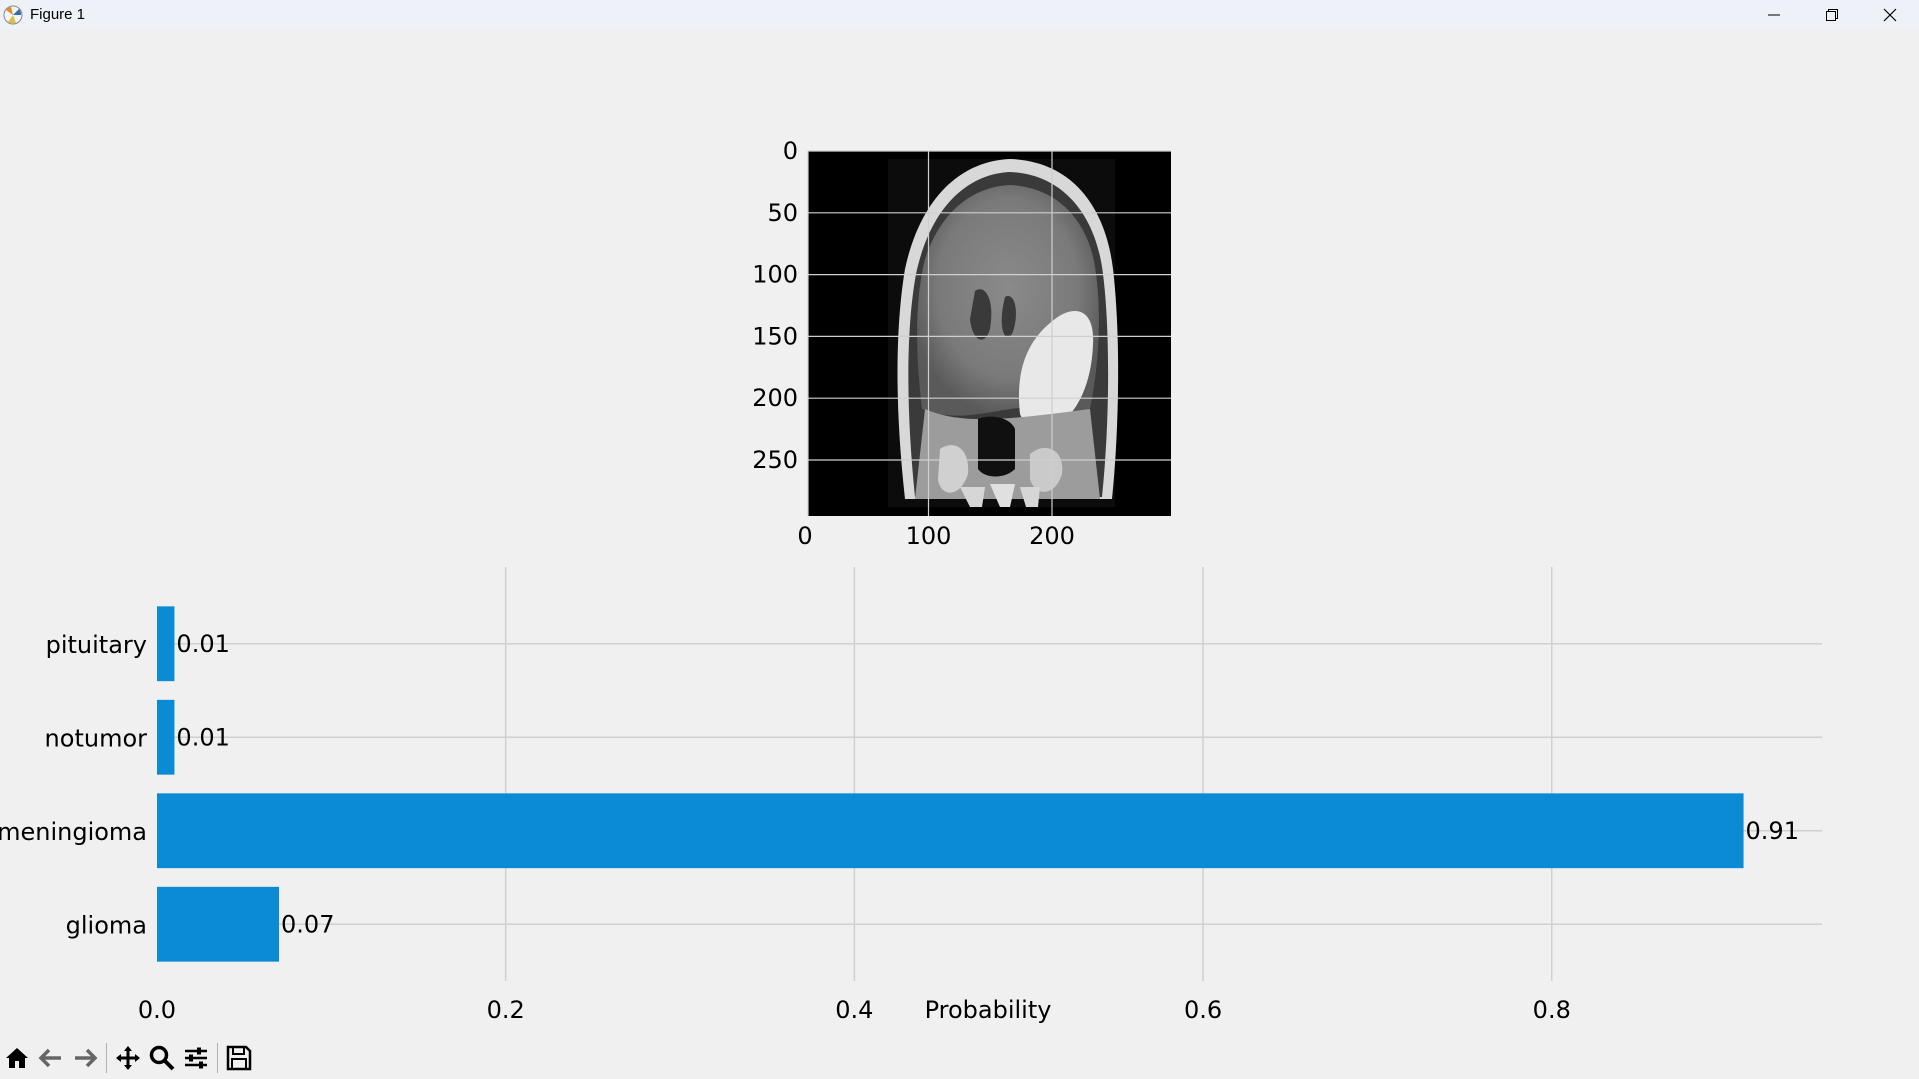 Image resolution: width=1919 pixels, height=1079 pixels. I want to click on home-button, so click(17, 1058).